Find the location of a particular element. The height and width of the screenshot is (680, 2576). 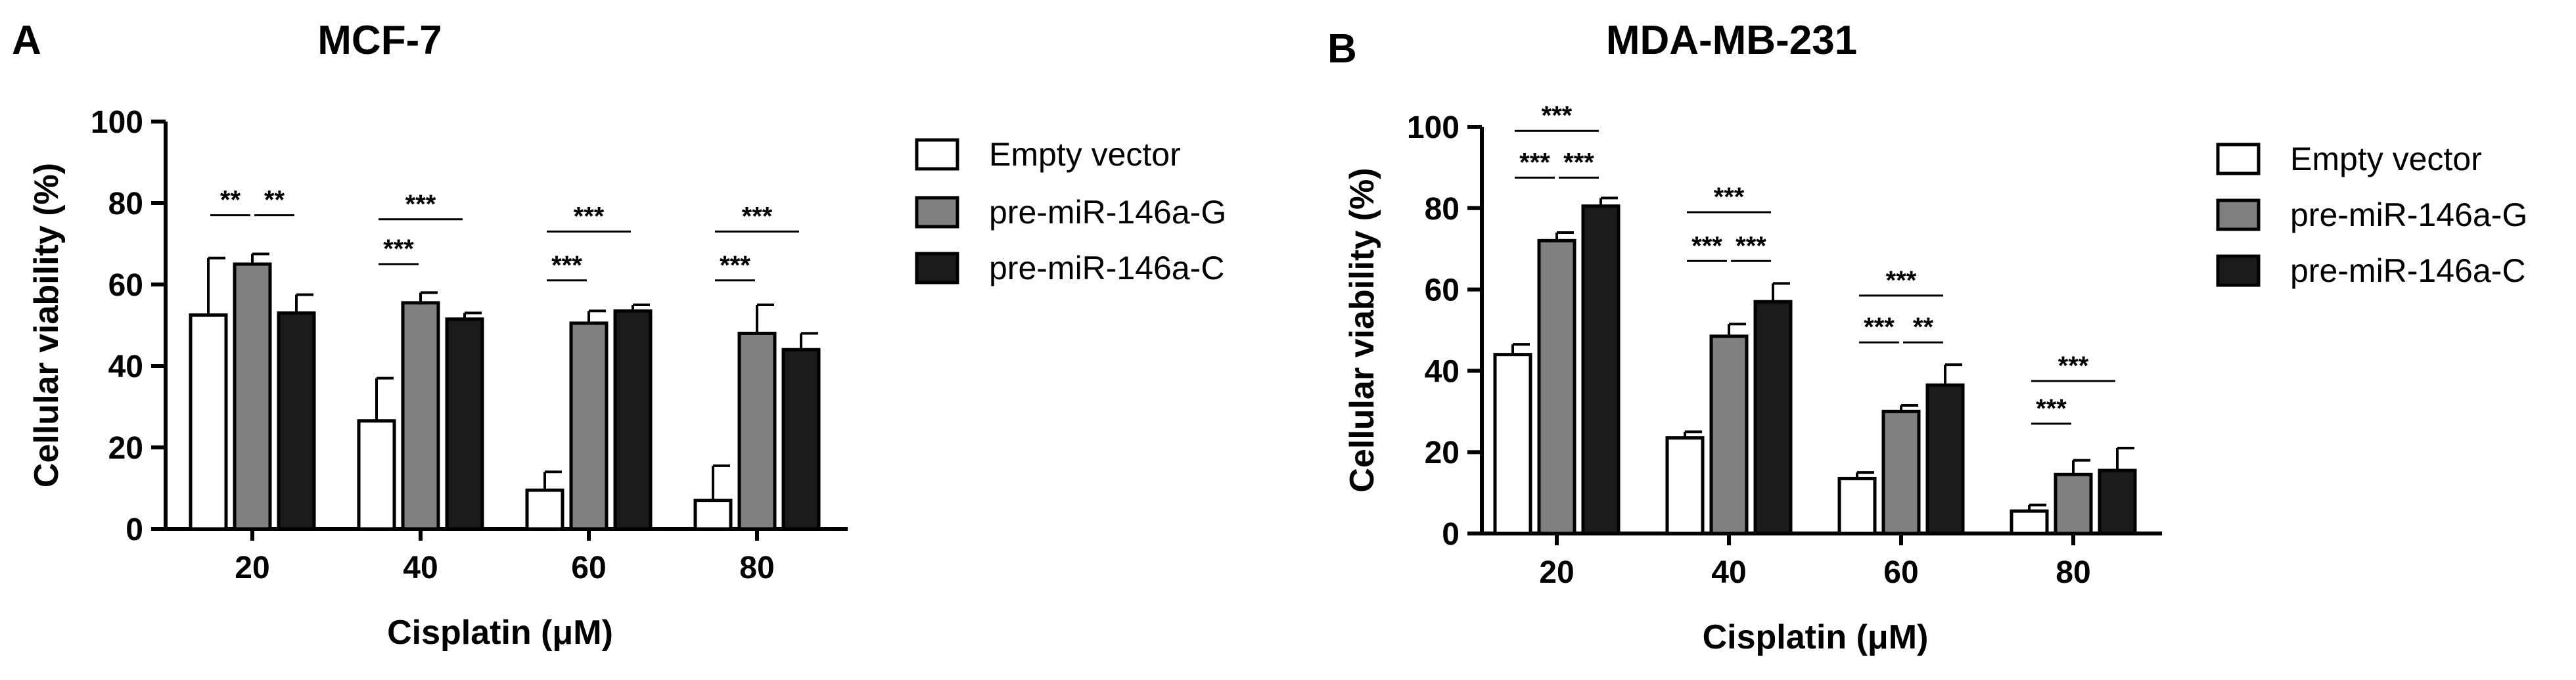

panel-title: MDA-MB-231 is located at coordinates (1732, 40).